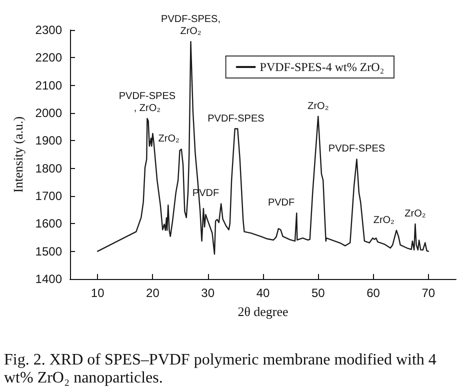 This screenshot has width=474, height=391. I want to click on x-tick-label: 40, so click(263, 293).